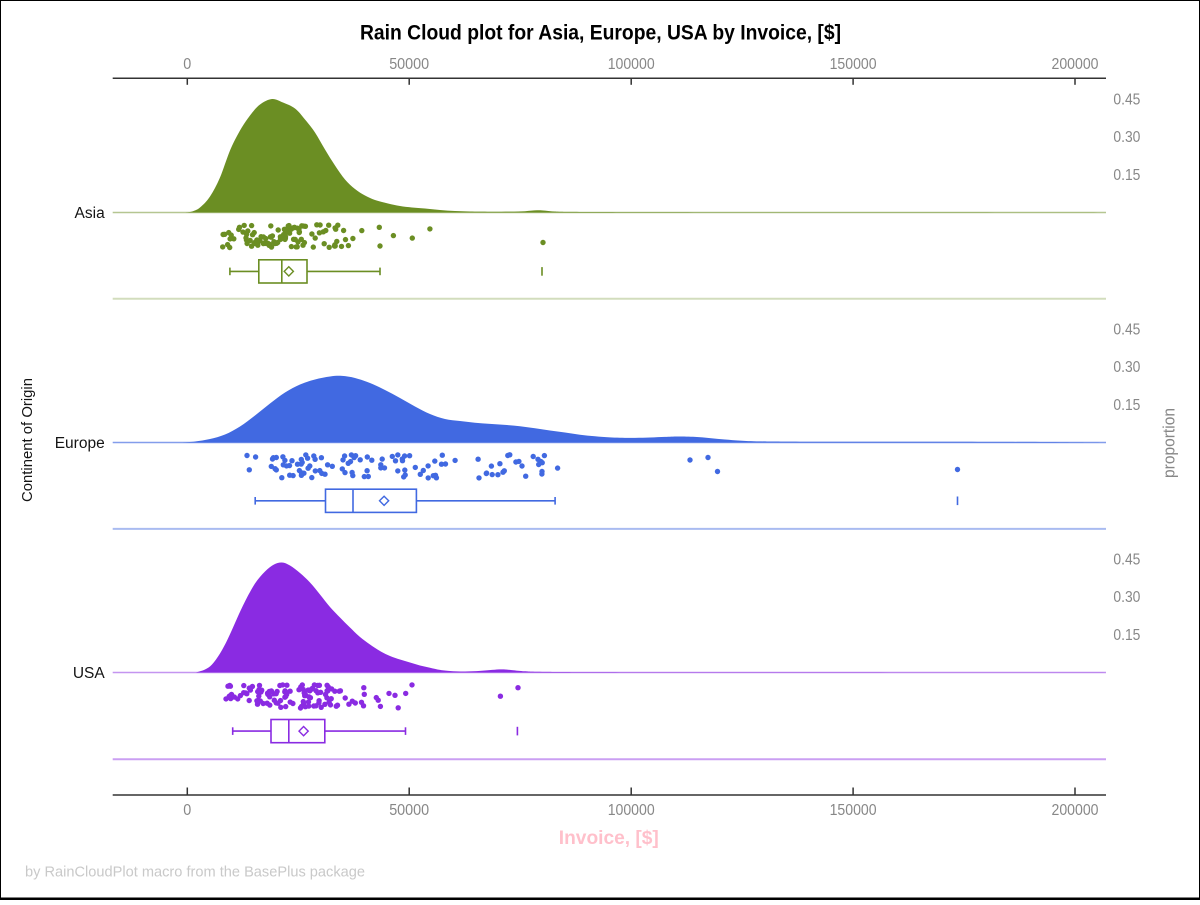  I want to click on svg-text: Continent of Origin, so click(27, 440).